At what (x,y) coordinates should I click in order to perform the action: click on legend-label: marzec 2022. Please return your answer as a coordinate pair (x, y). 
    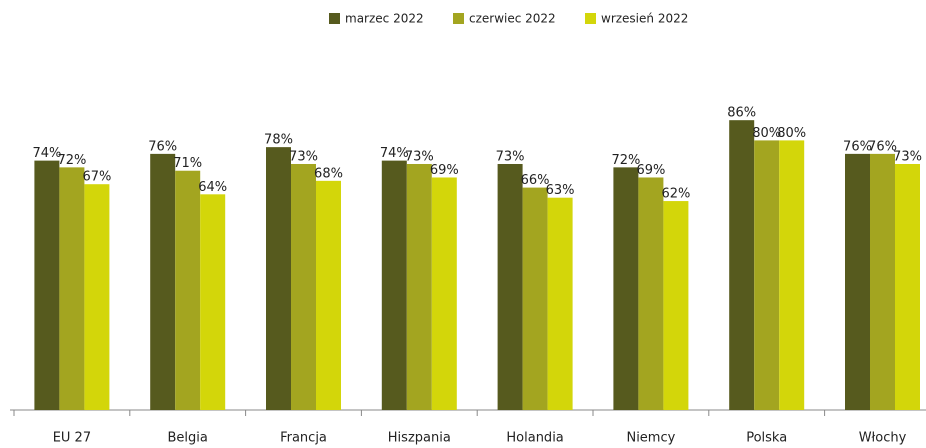
    Looking at the image, I should click on (384, 19).